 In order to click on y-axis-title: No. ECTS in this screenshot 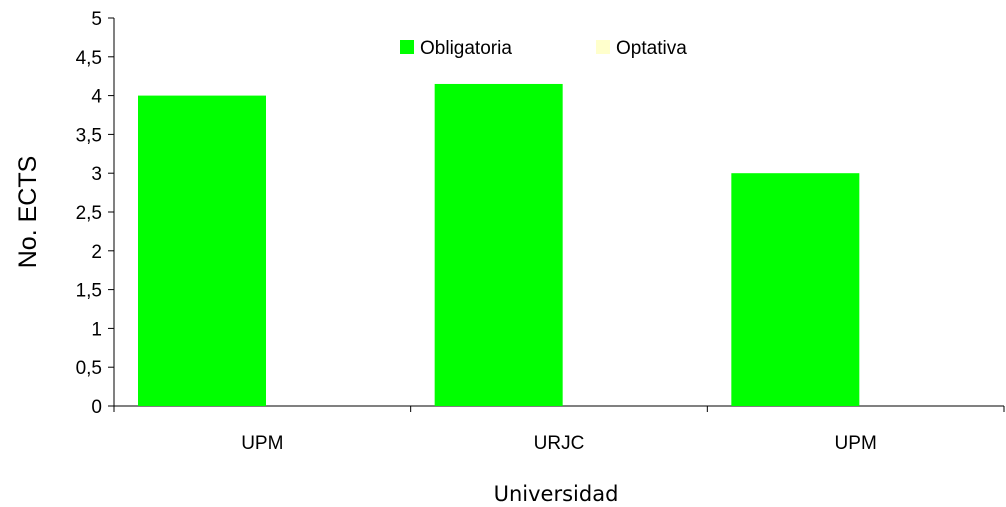, I will do `click(28, 212)`.